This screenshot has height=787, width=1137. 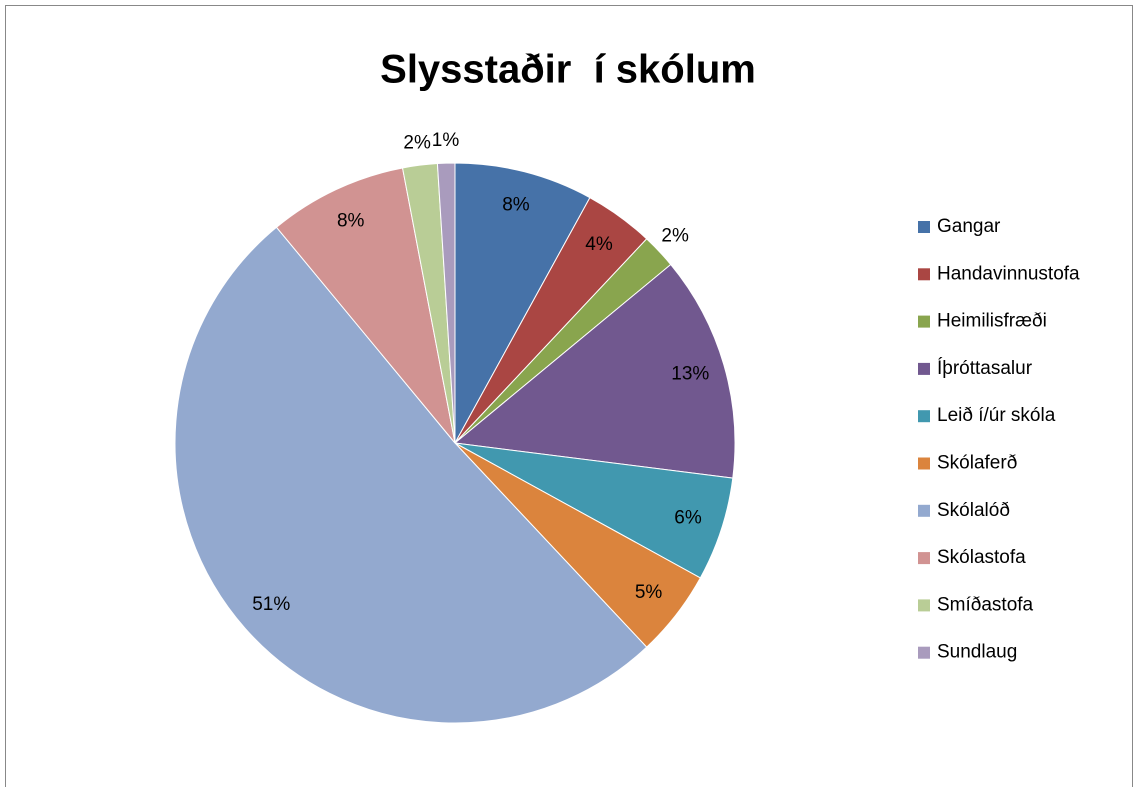 I want to click on data-label: 1%, so click(x=446, y=140).